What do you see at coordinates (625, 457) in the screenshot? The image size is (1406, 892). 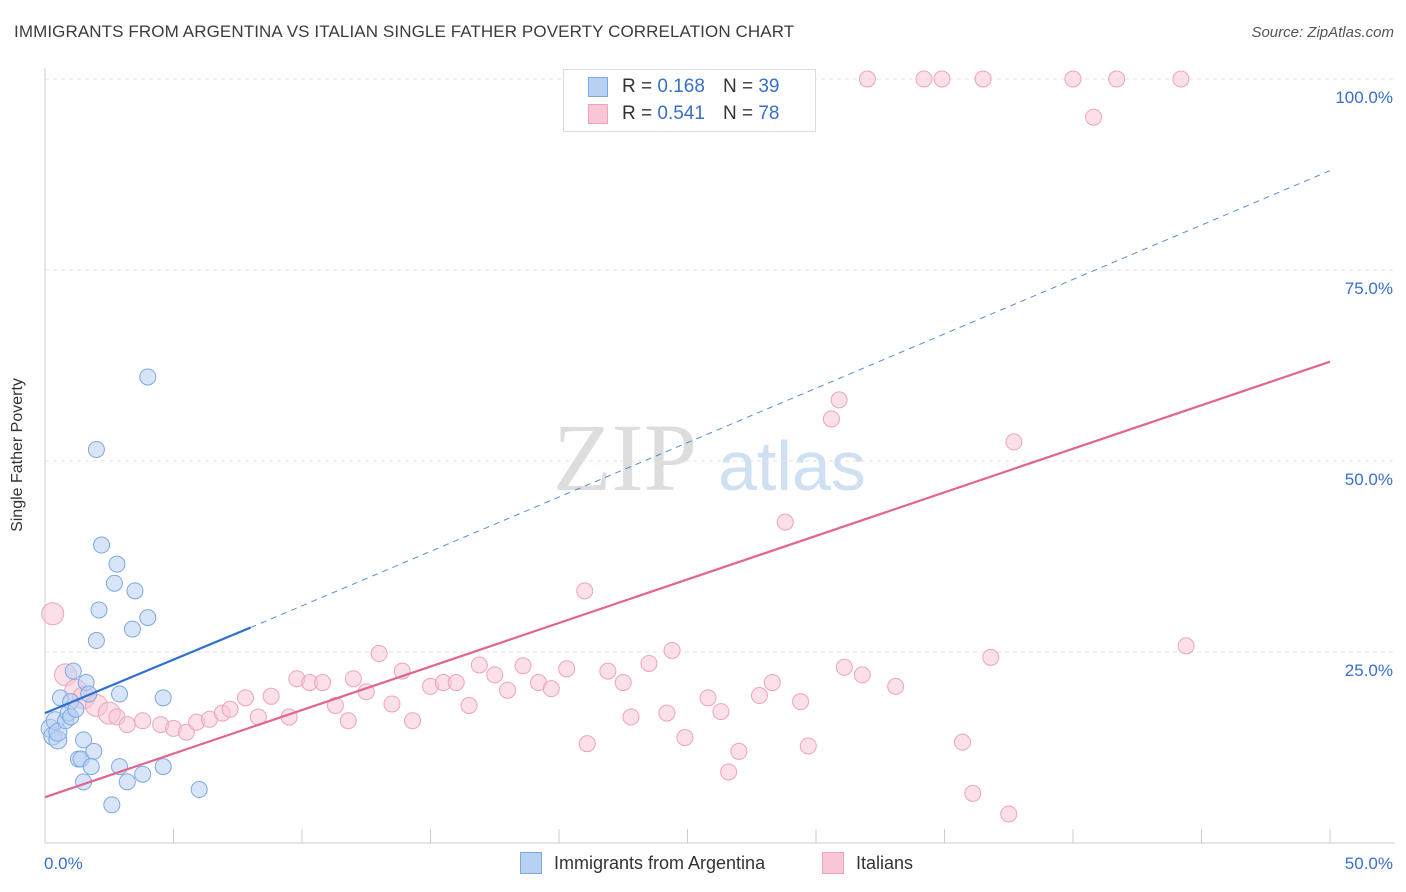 I see `watermark-zip: ZIP` at bounding box center [625, 457].